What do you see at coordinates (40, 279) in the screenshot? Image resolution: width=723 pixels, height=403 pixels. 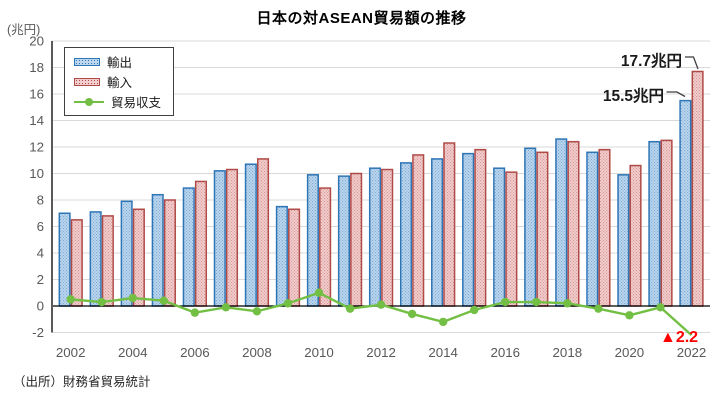 I see `y-tick-label: 2` at bounding box center [40, 279].